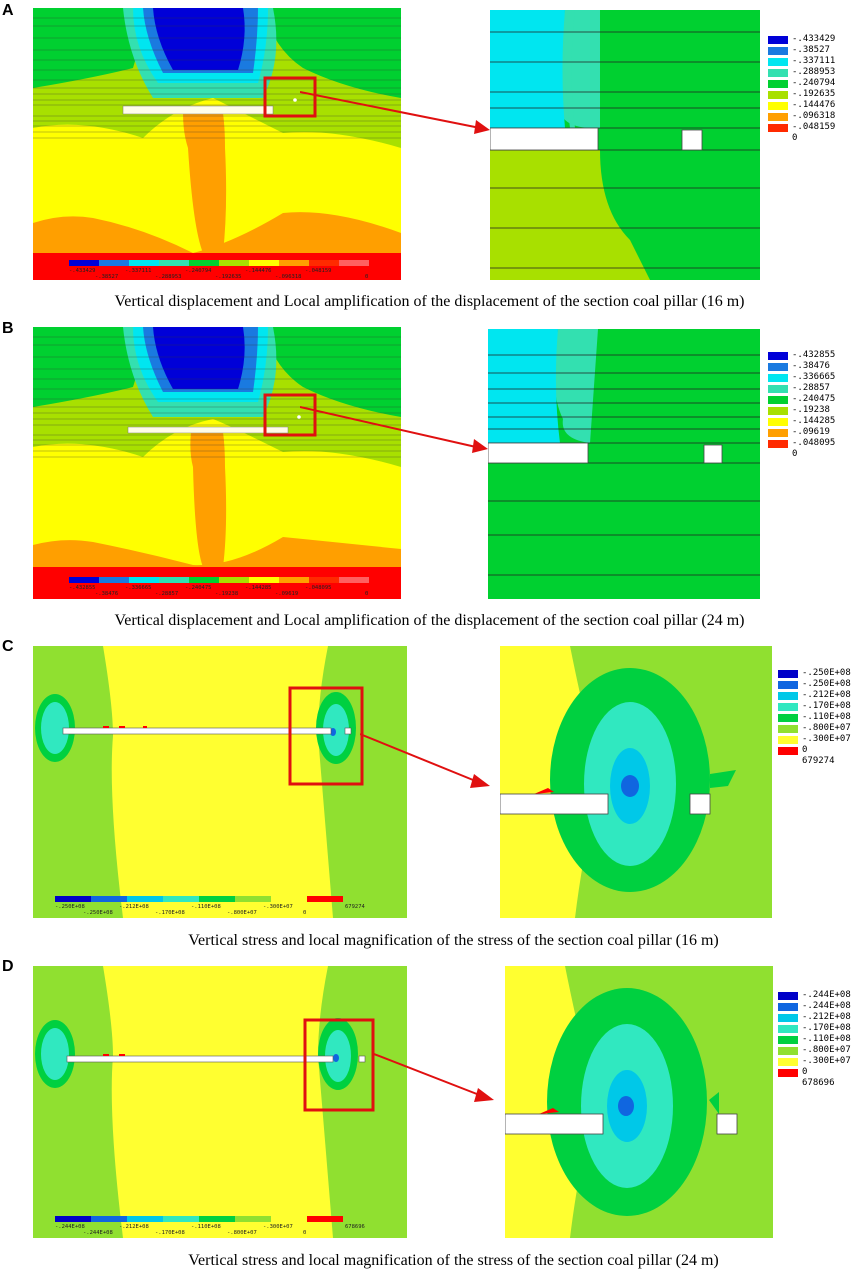  I want to click on legend-label: 679274, so click(818, 761).